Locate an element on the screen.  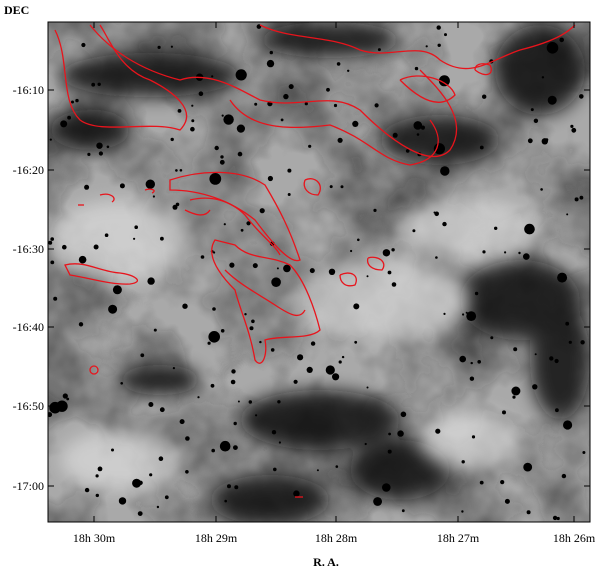
x-tick-label: 18h 26m is located at coordinates (574, 538).